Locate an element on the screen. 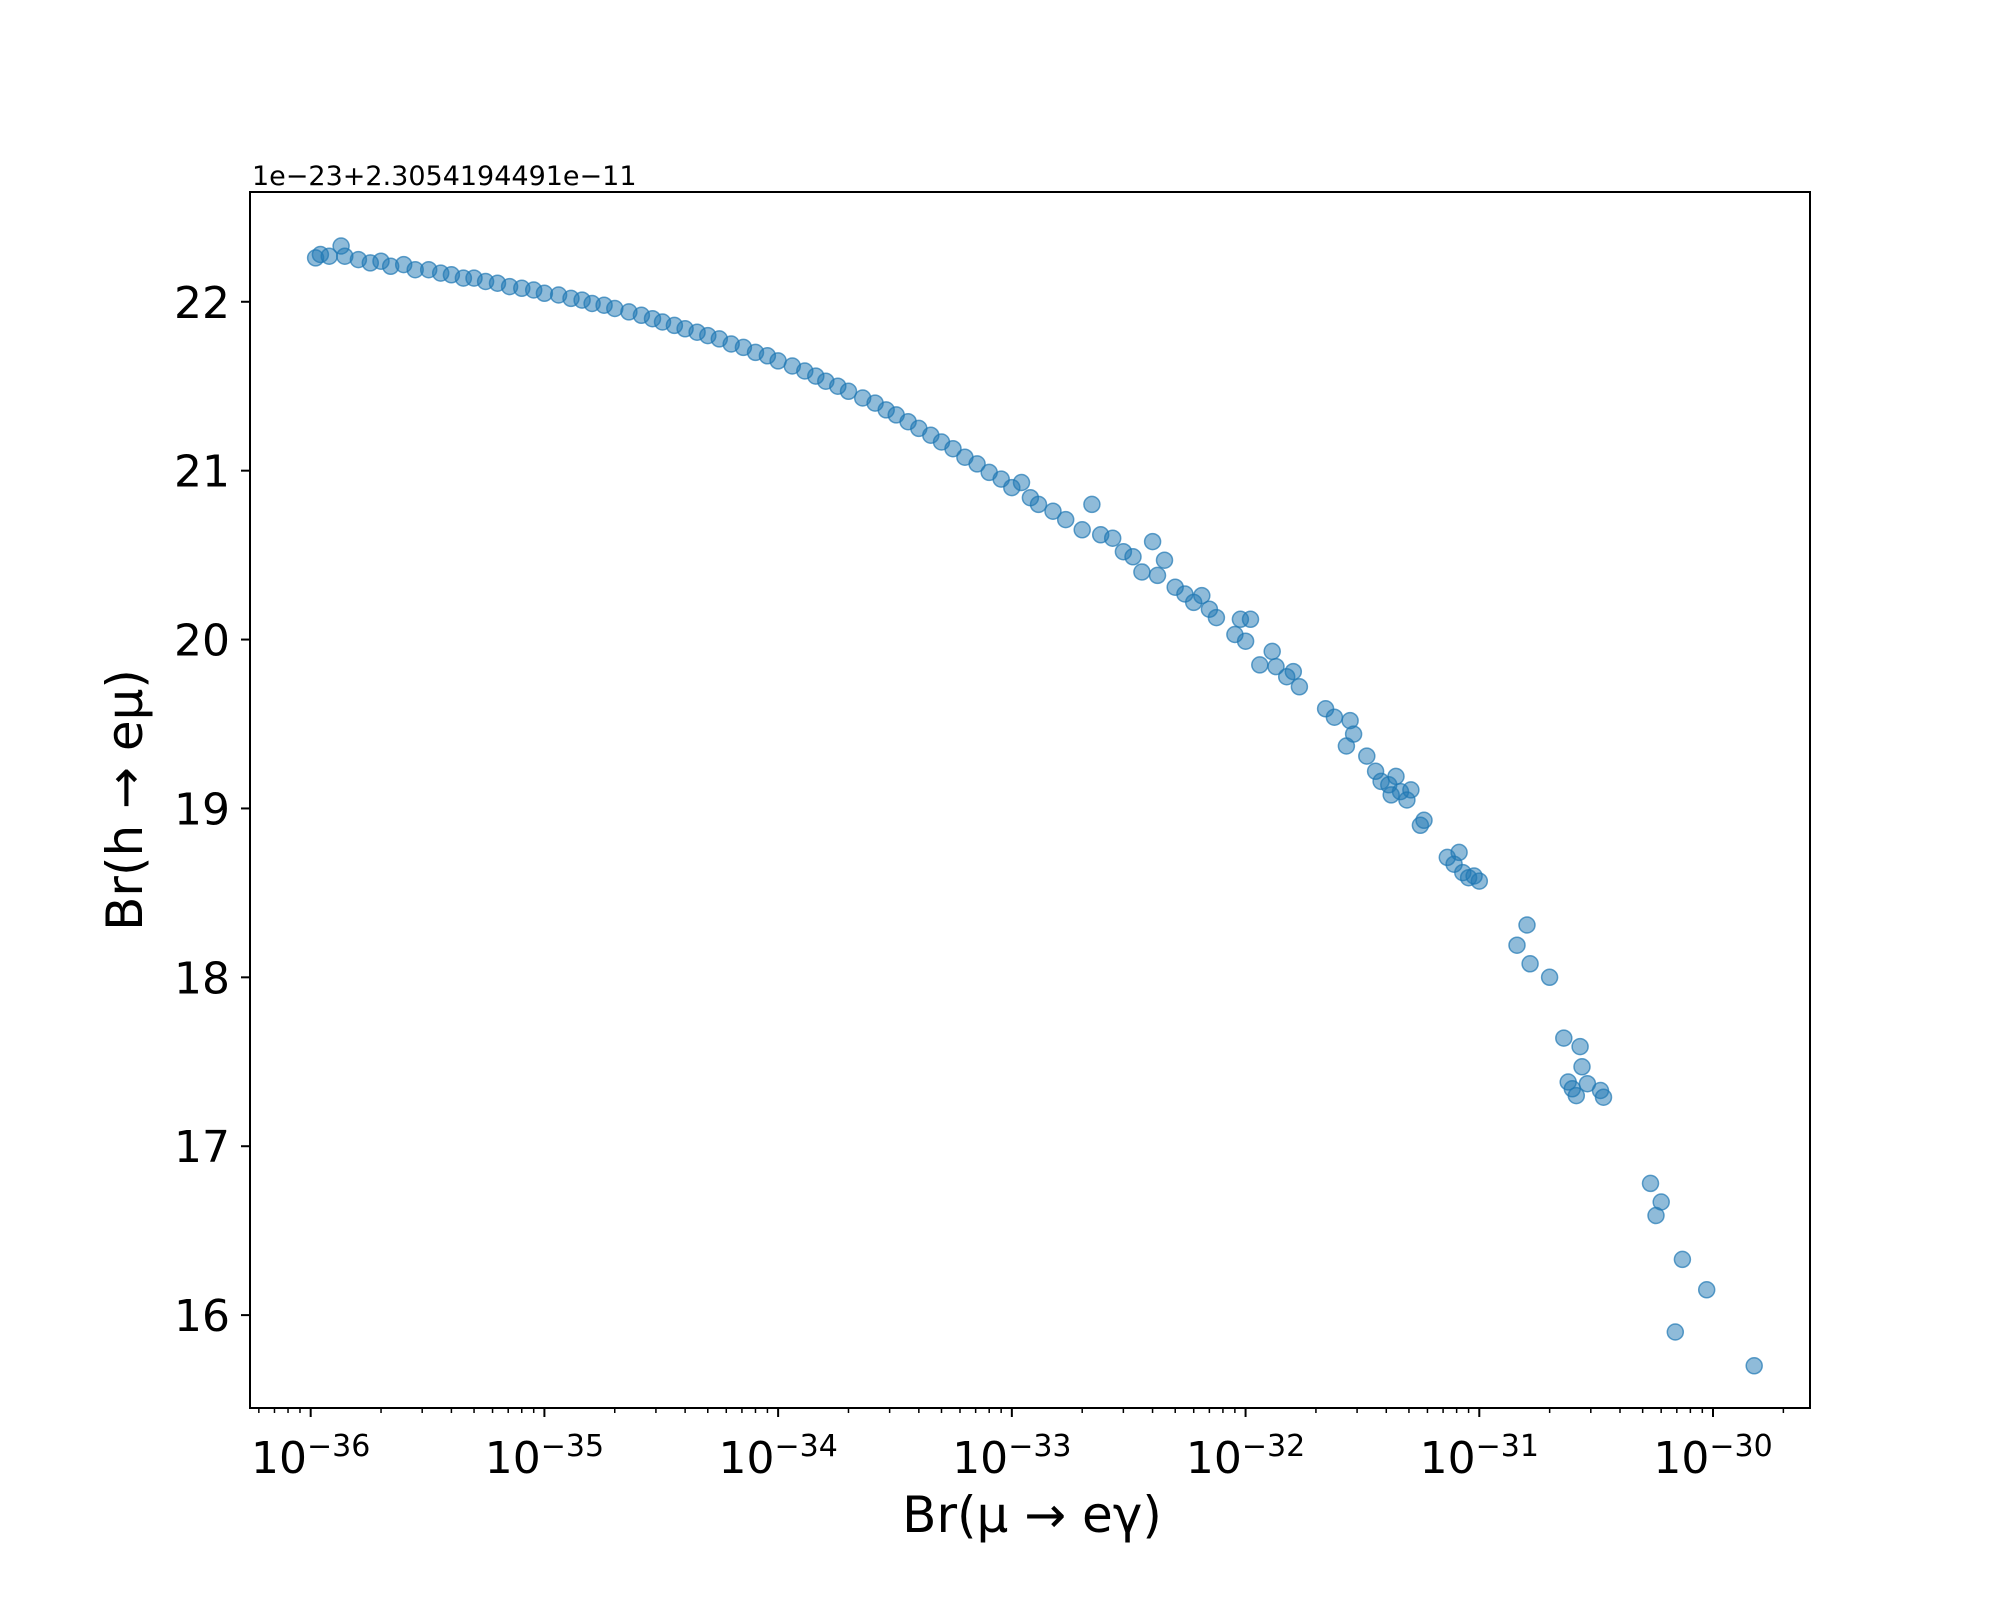  y-axis-label: Br(h → eμ) is located at coordinates (125, 800).